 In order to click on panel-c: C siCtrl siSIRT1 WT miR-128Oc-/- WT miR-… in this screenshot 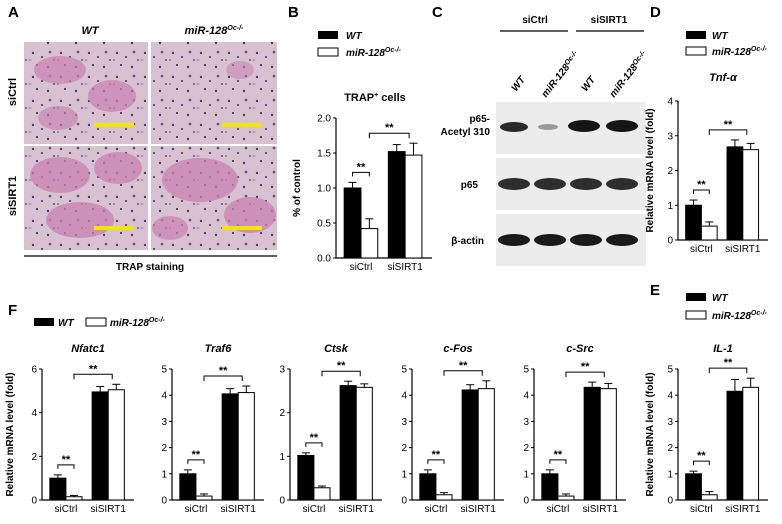, I will do `click(539, 135)`.